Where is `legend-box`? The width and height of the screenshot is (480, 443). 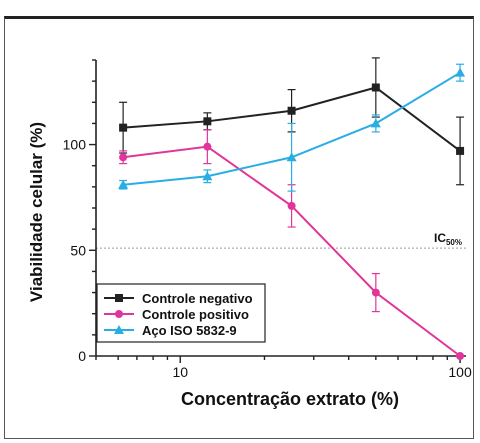 legend-box is located at coordinates (181, 313).